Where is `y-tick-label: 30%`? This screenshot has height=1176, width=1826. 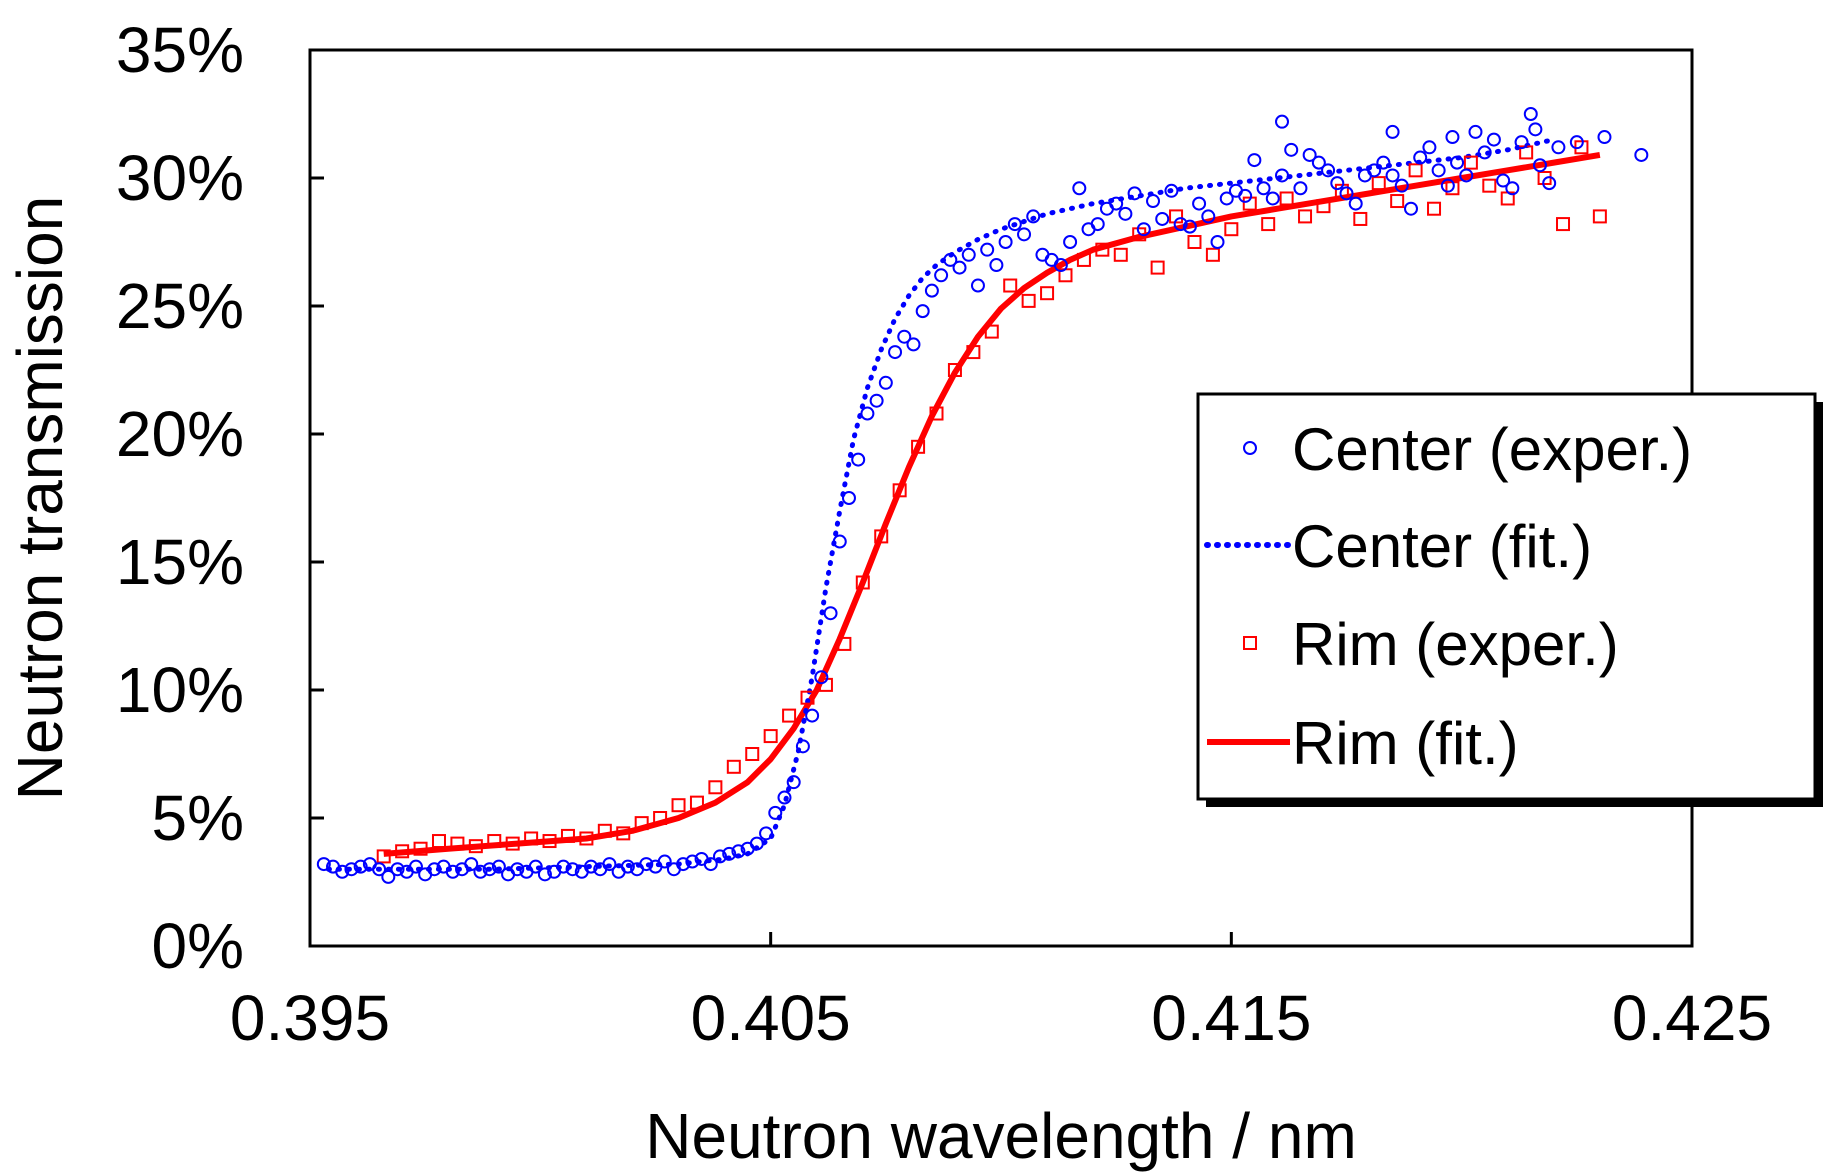
y-tick-label: 30% is located at coordinates (180, 178).